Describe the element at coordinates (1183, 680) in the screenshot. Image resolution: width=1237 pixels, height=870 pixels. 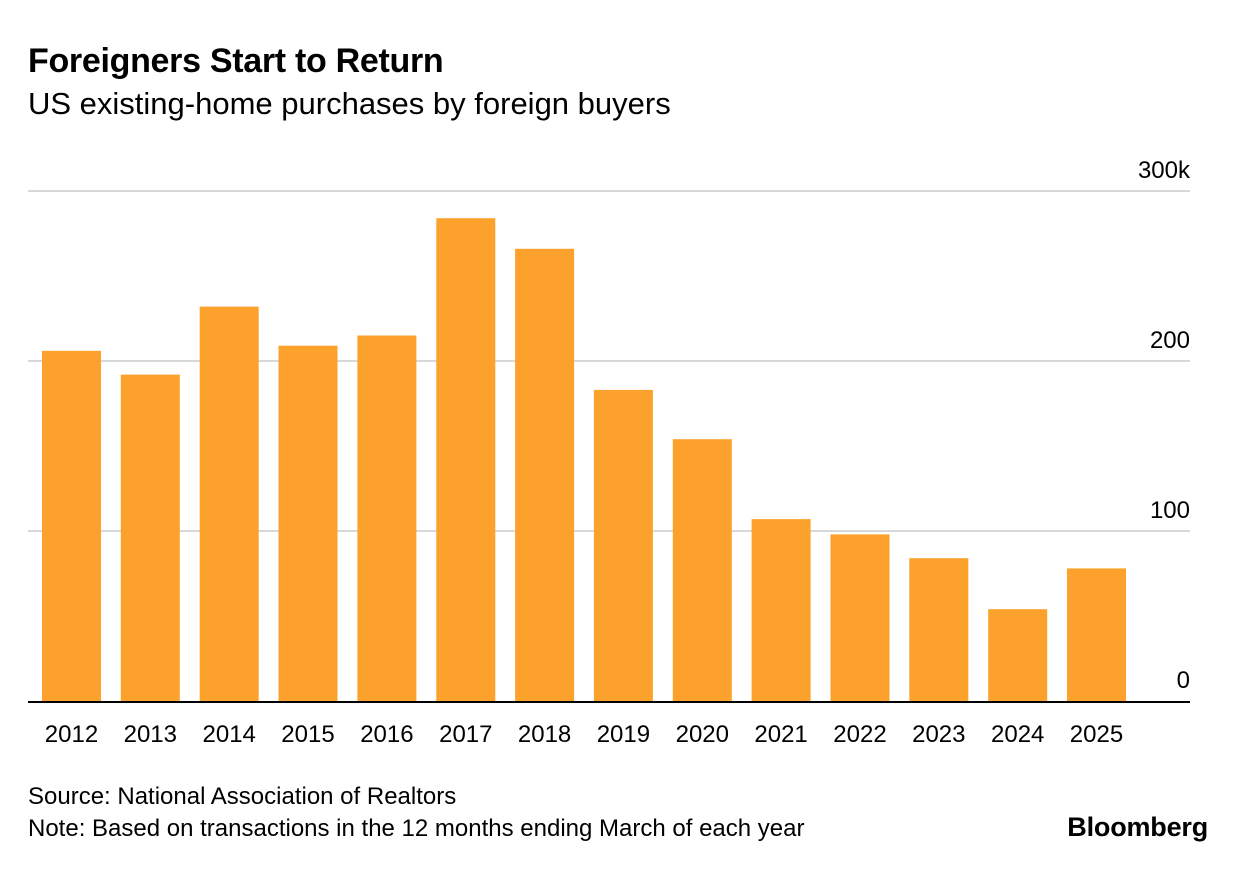
I see `y-tick-label: 0` at that location.